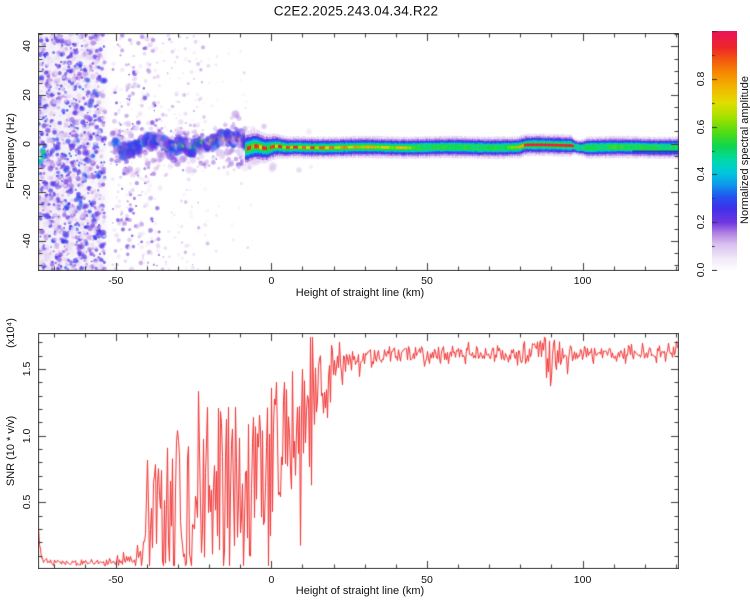 The width and height of the screenshot is (750, 600). What do you see at coordinates (701, 174) in the screenshot?
I see `colorbar-tick-label: 0.4` at bounding box center [701, 174].